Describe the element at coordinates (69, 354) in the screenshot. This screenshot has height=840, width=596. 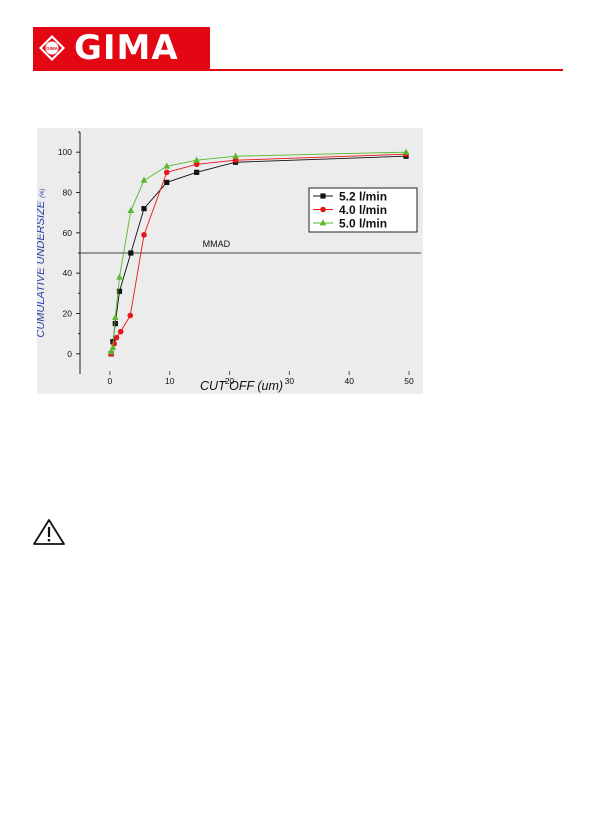
I see `y-tick-label: 0` at that location.